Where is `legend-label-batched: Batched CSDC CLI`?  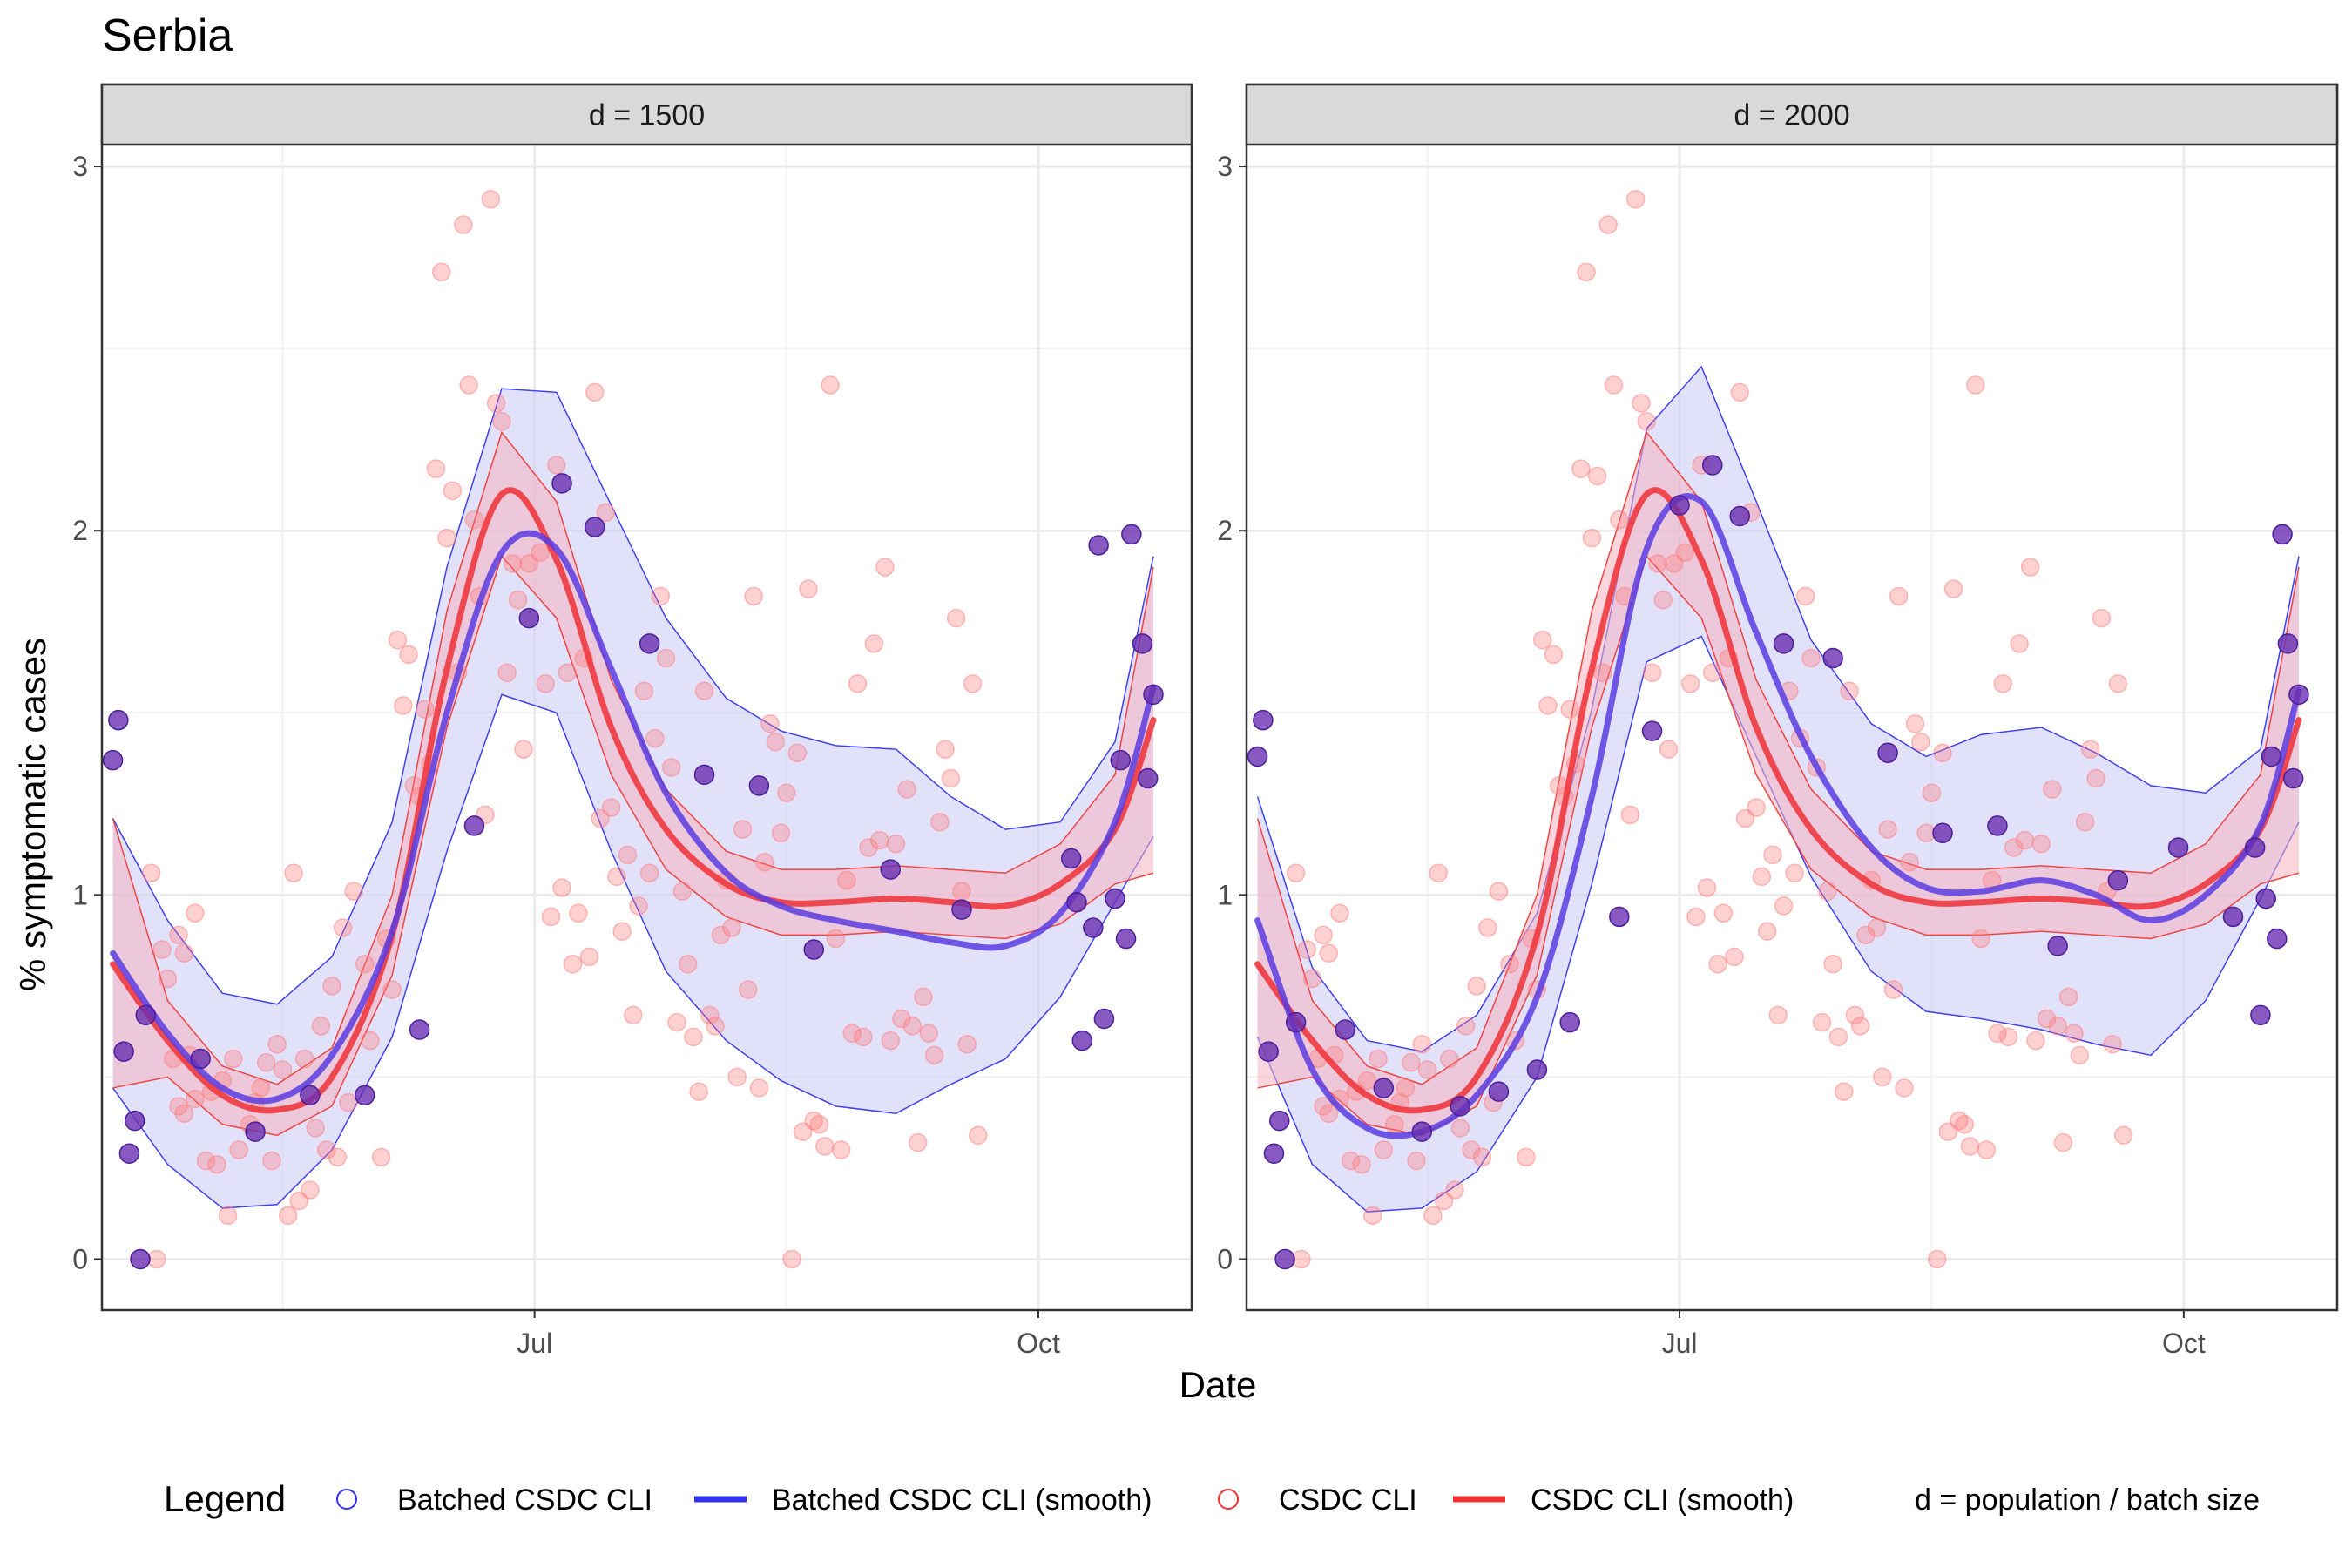 legend-label-batched: Batched CSDC CLI is located at coordinates (524, 1500).